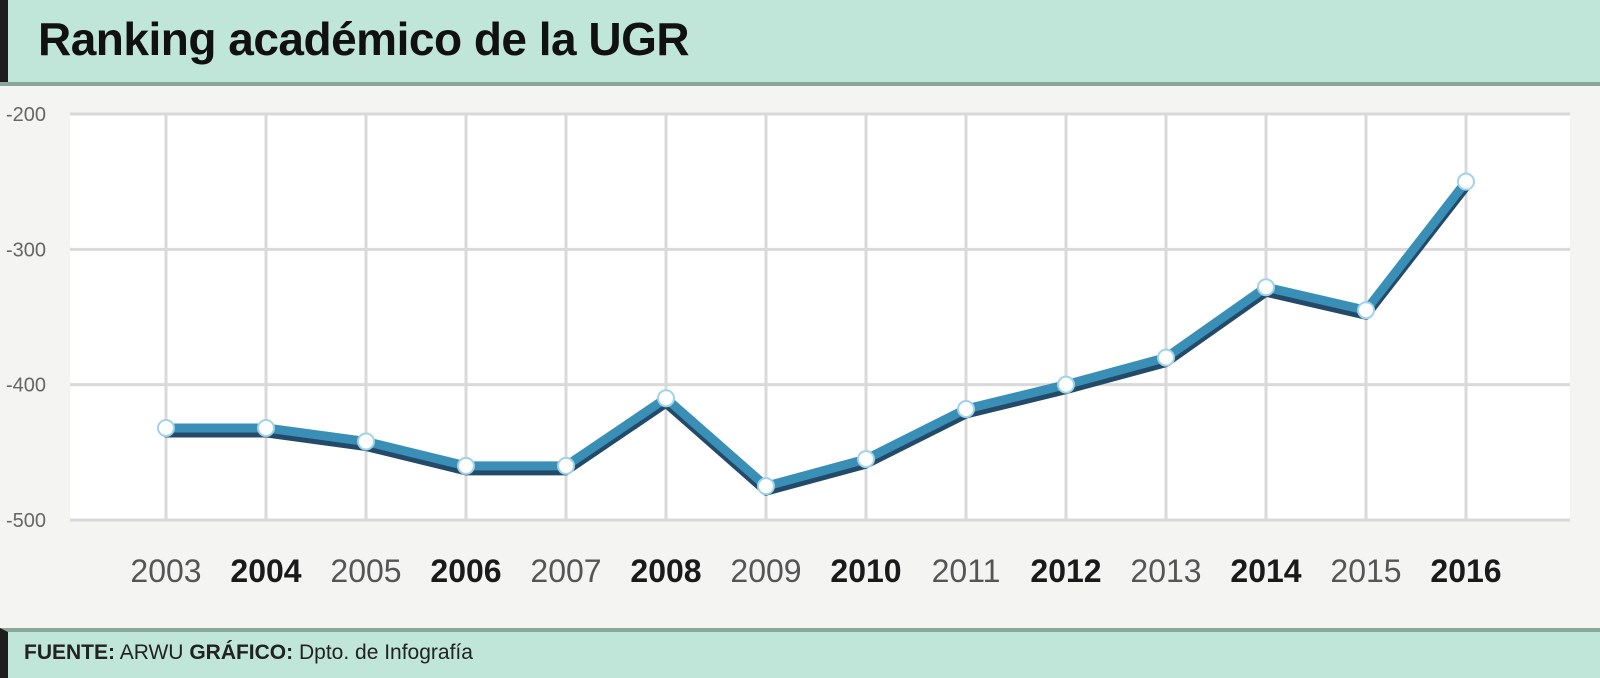 The width and height of the screenshot is (1600, 678). Describe the element at coordinates (865, 571) in the screenshot. I see `x-tick-label: 2010` at that location.